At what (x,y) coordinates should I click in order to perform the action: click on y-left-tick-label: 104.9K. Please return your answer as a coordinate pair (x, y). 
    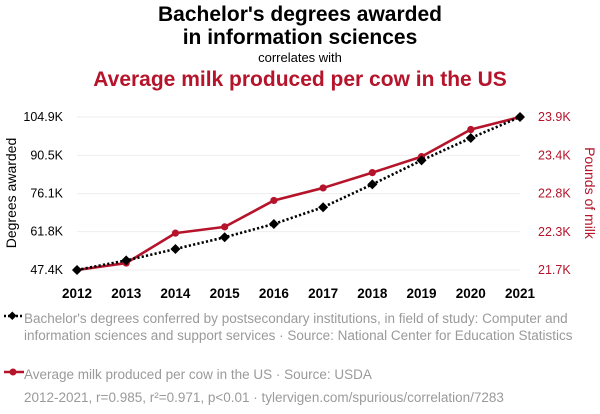
    Looking at the image, I should click on (43, 117).